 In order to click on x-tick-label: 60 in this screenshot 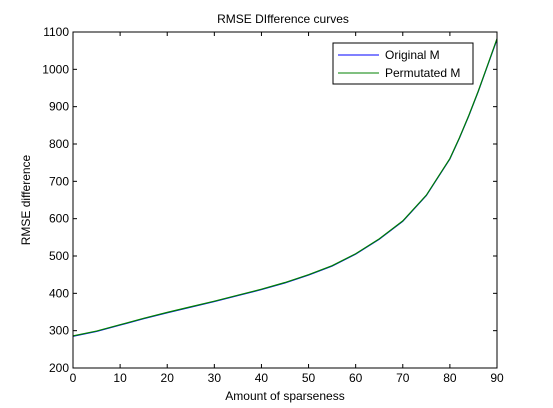, I will do `click(356, 378)`.